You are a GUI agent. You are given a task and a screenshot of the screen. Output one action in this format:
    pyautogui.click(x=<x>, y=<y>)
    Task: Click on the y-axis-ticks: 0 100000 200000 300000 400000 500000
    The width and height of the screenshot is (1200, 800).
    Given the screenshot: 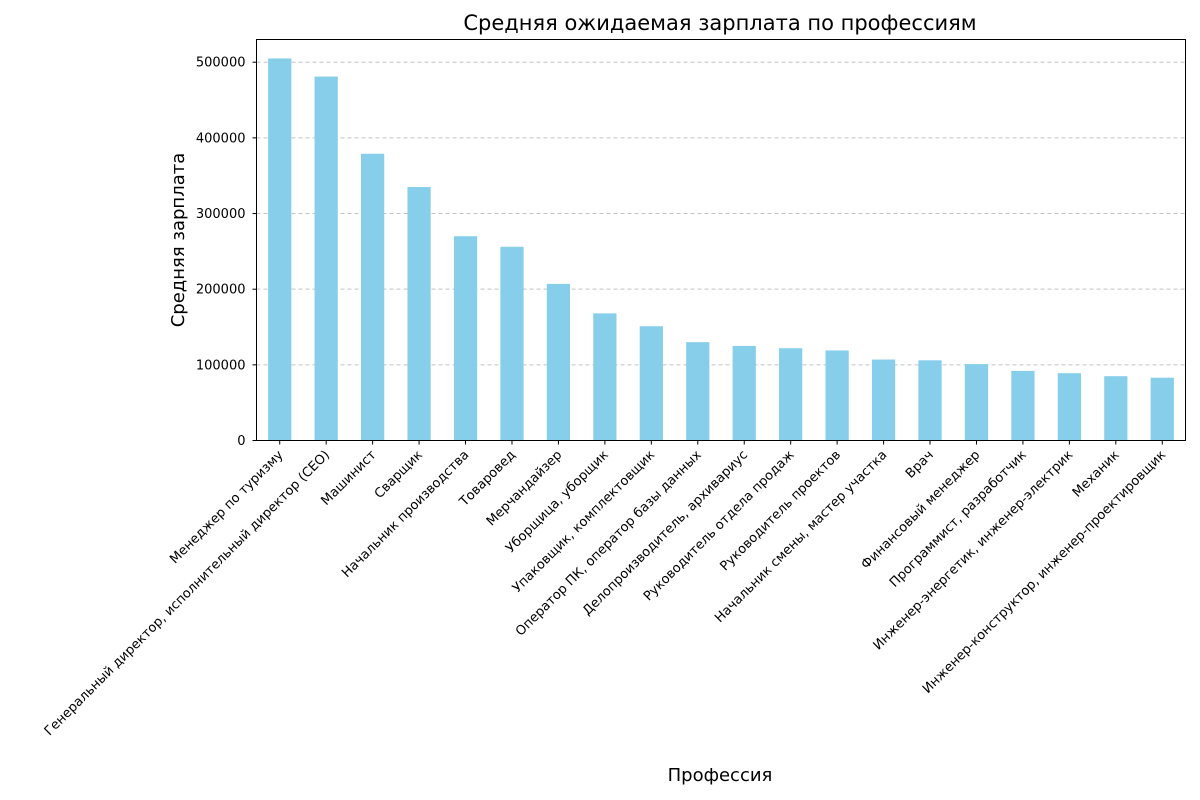 What is the action you would take?
    pyautogui.click(x=226, y=252)
    